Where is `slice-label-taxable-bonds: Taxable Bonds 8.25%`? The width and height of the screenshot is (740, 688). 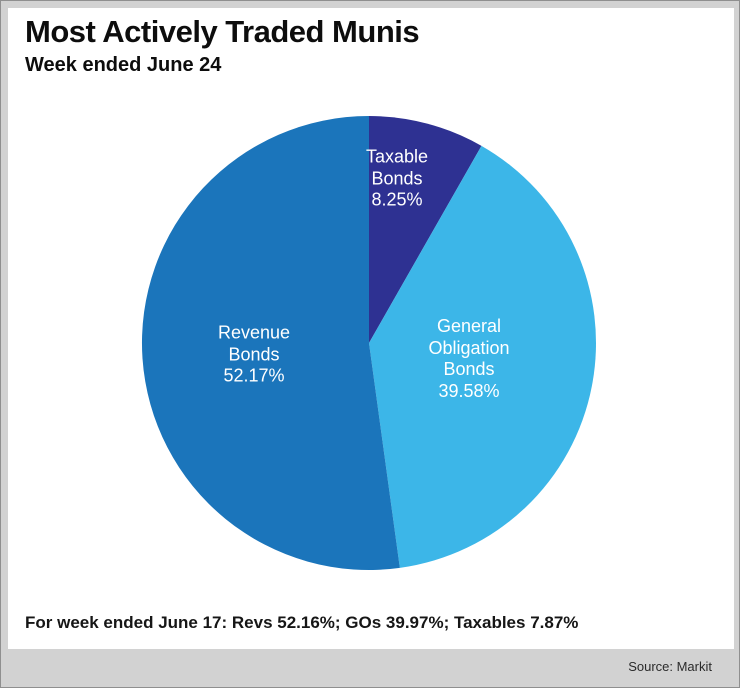 slice-label-taxable-bonds: Taxable Bonds 8.25% is located at coordinates (397, 178).